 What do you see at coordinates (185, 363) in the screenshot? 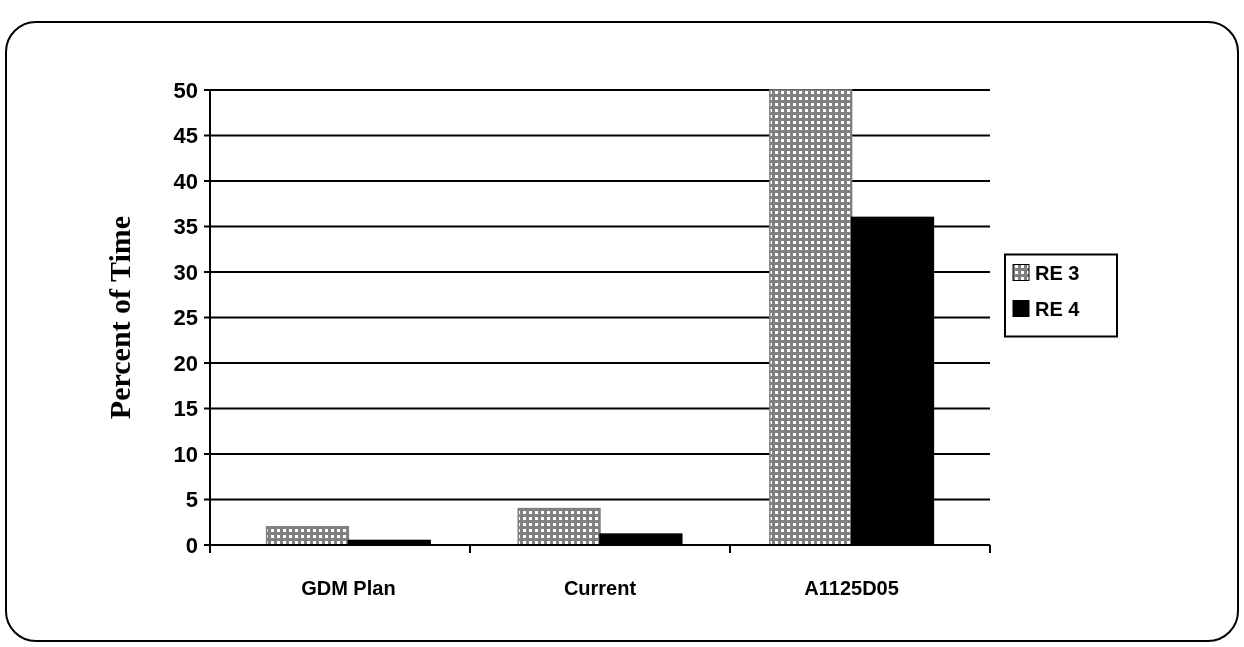
I see `y-tick-label: 20` at bounding box center [185, 363].